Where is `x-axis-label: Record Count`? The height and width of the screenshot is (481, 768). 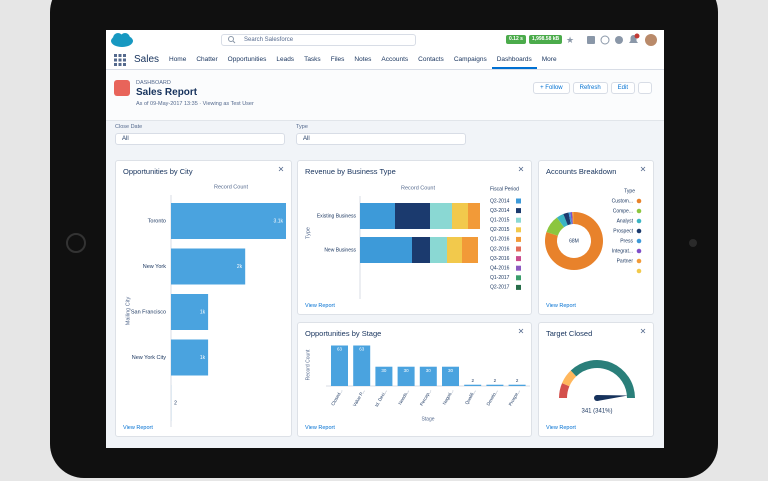 x-axis-label: Record Count is located at coordinates (418, 188).